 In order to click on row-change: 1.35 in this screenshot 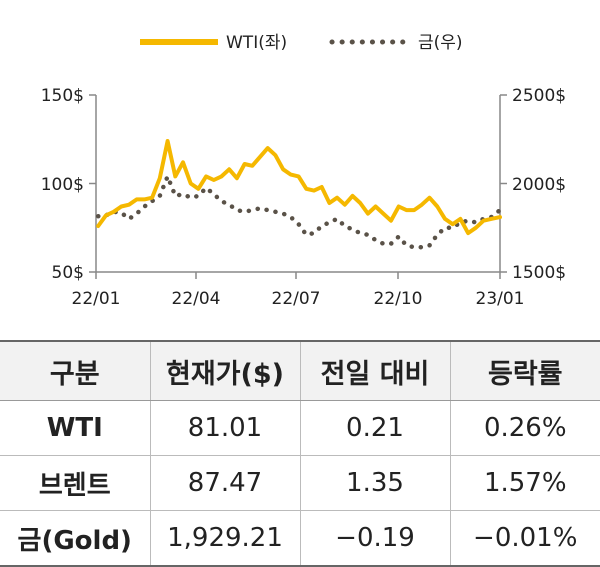, I will do `click(374, 483)`.